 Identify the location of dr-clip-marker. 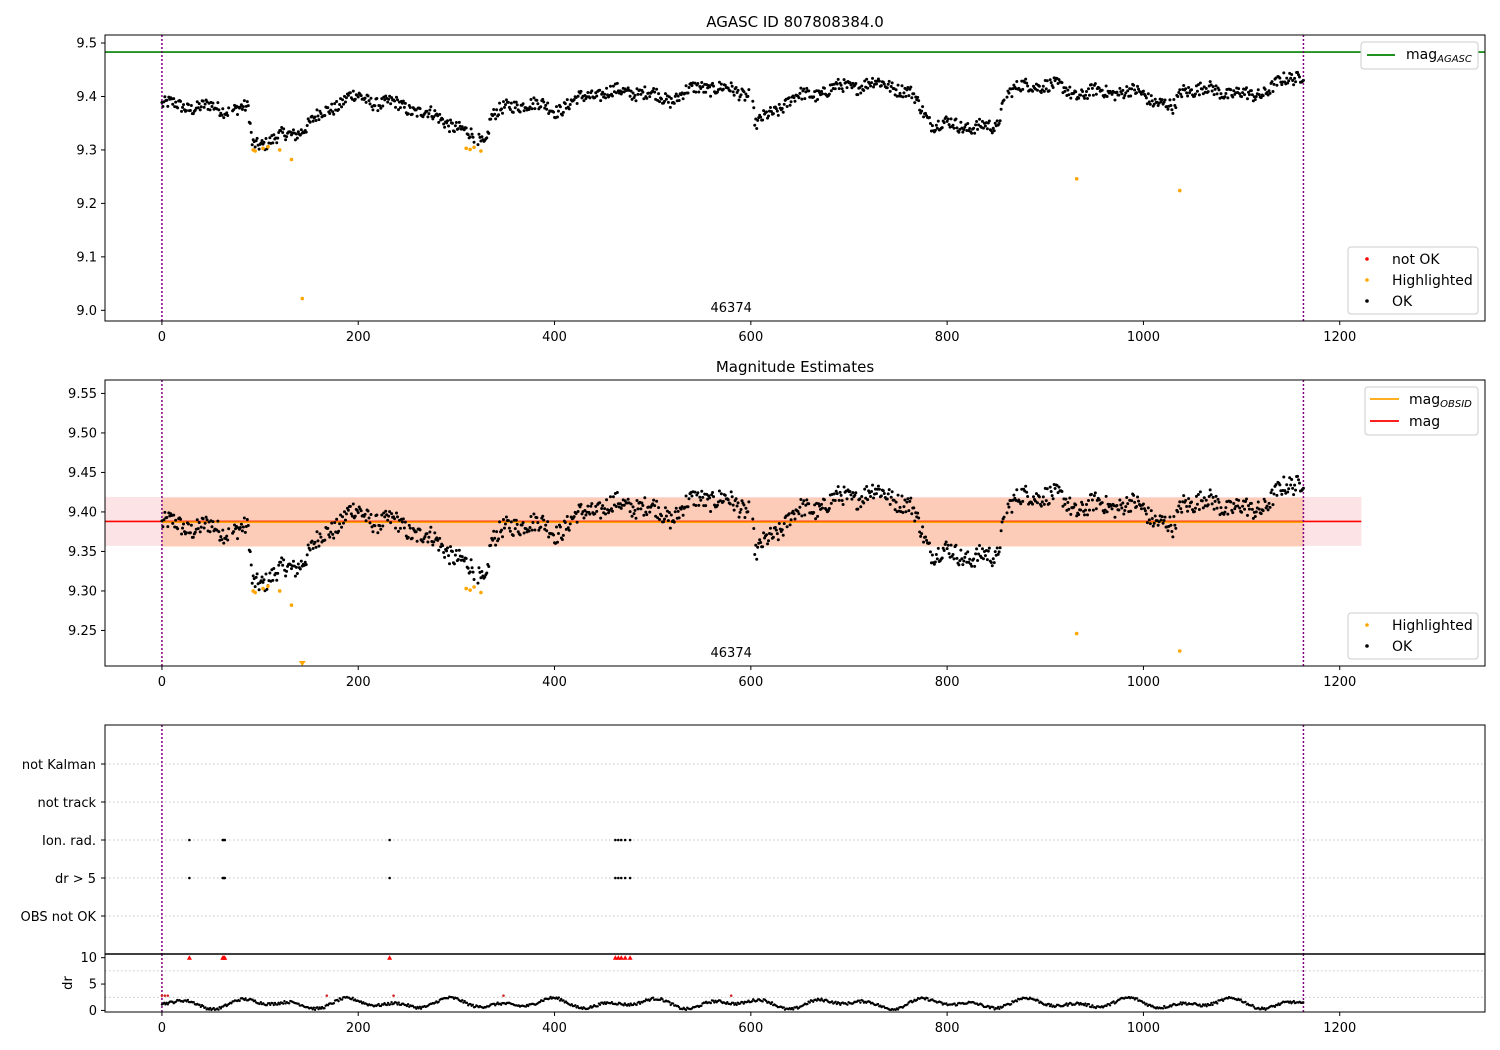
(390, 957).